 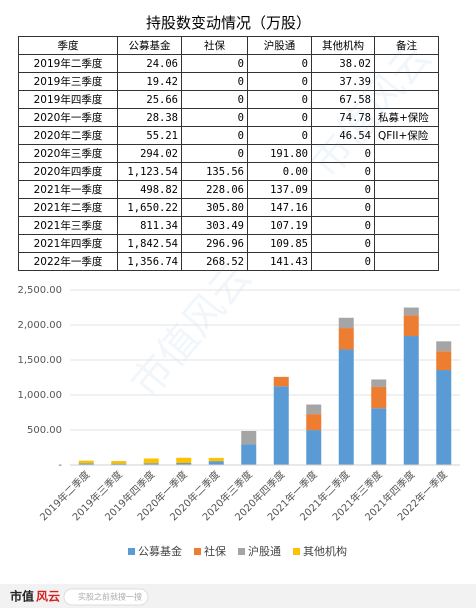 I want to click on table-cell: 1,650.22, so click(x=149, y=207).